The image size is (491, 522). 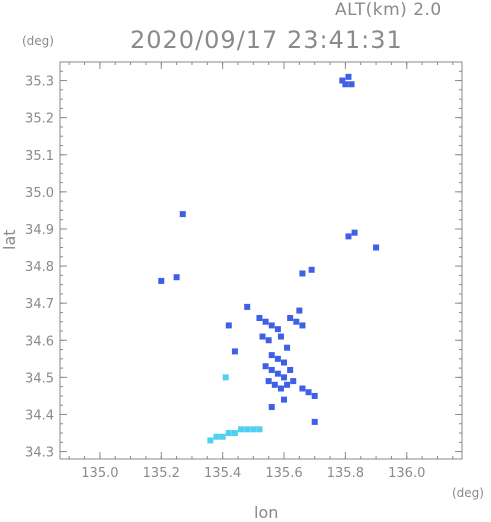 What do you see at coordinates (39, 341) in the screenshot?
I see `y-tick-label: 34.6` at bounding box center [39, 341].